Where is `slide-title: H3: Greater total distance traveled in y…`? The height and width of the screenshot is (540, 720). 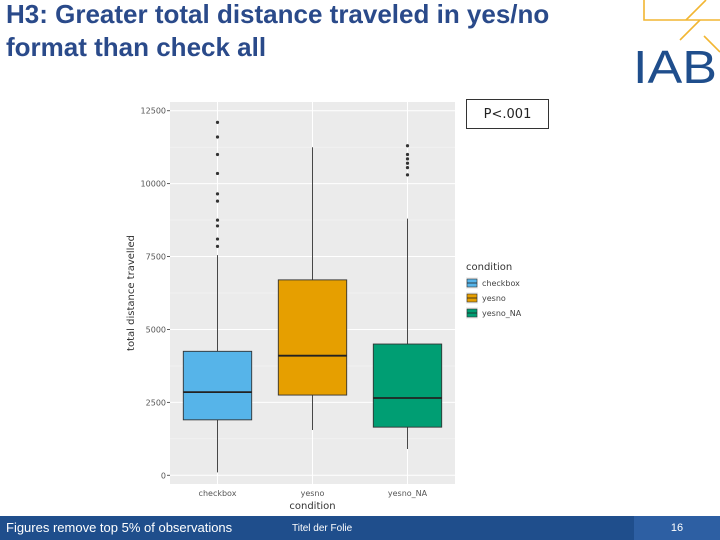
slide-title: H3: Greater total distance traveled in y… is located at coordinates (278, 31).